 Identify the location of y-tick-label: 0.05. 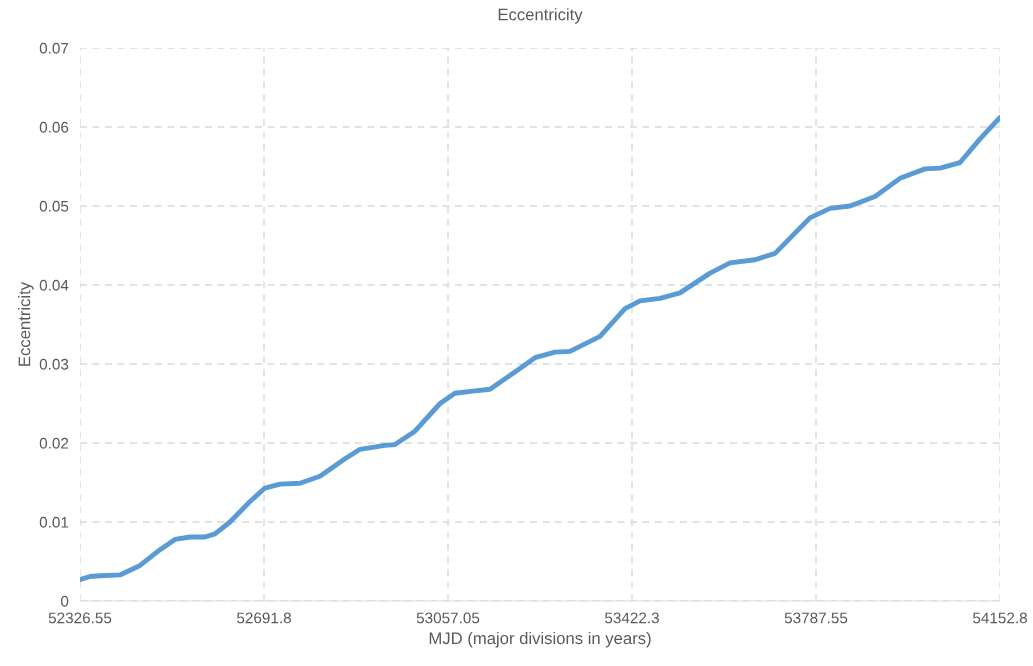
(54, 206).